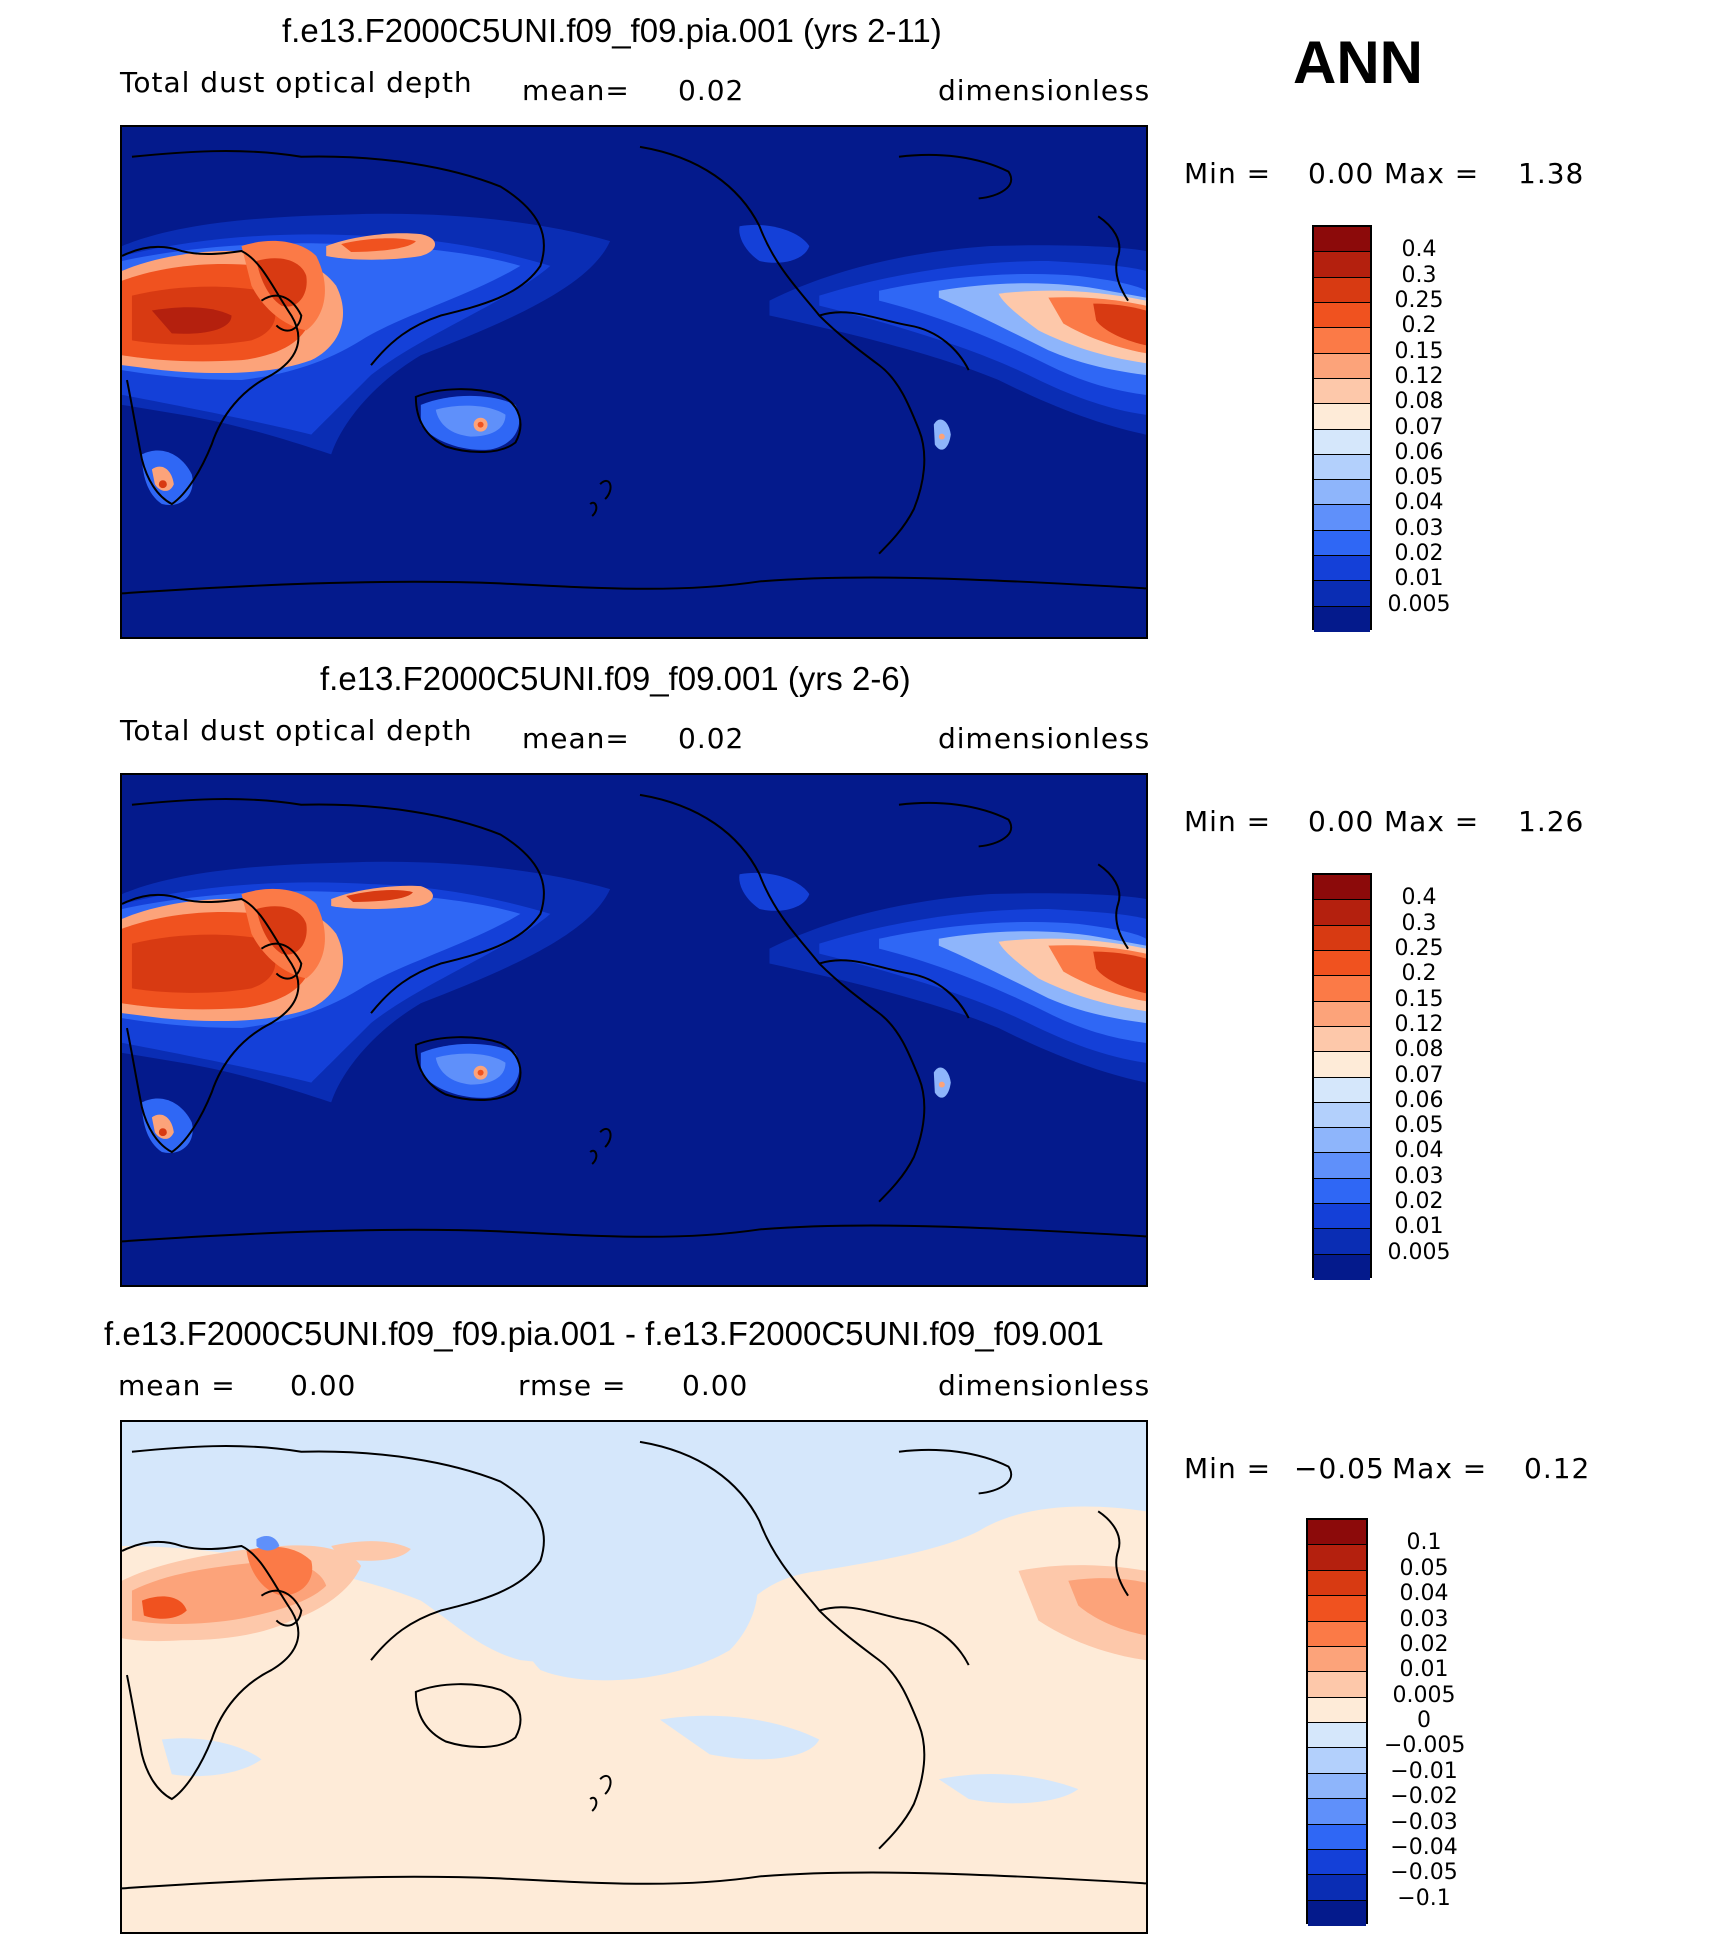 Image resolution: width=1710 pixels, height=1952 pixels. Describe the element at coordinates (715, 1385) in the screenshot. I see `panel3-rmse-value: 0.00` at that location.